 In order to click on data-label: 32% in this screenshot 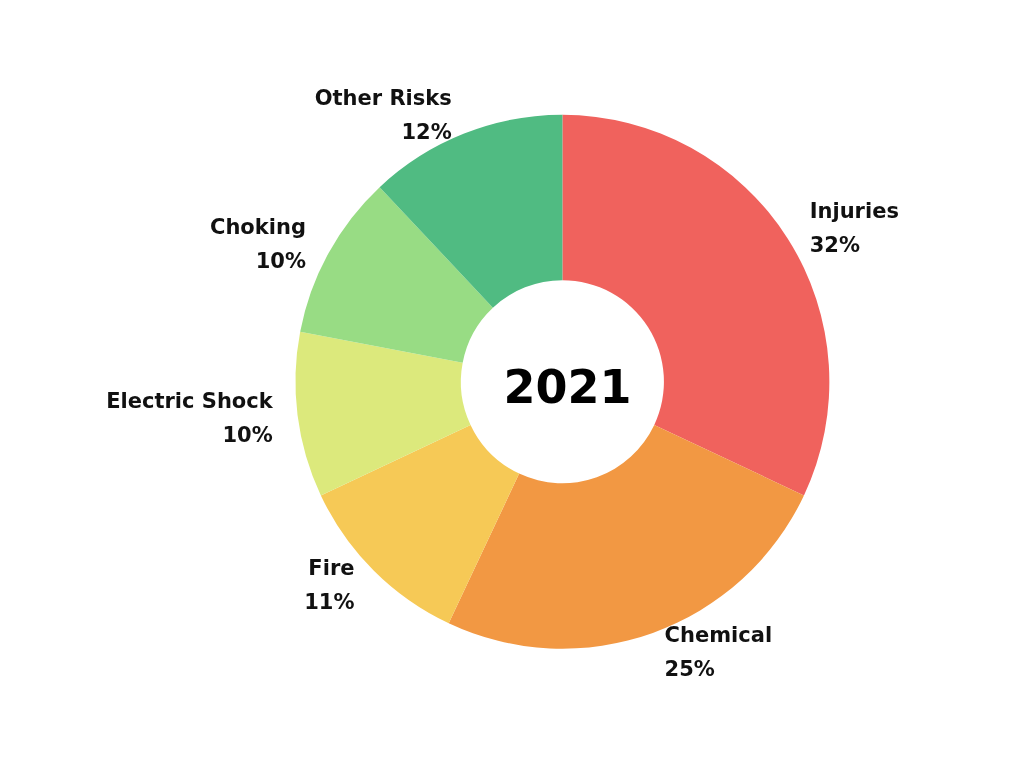, I will do `click(834, 244)`.